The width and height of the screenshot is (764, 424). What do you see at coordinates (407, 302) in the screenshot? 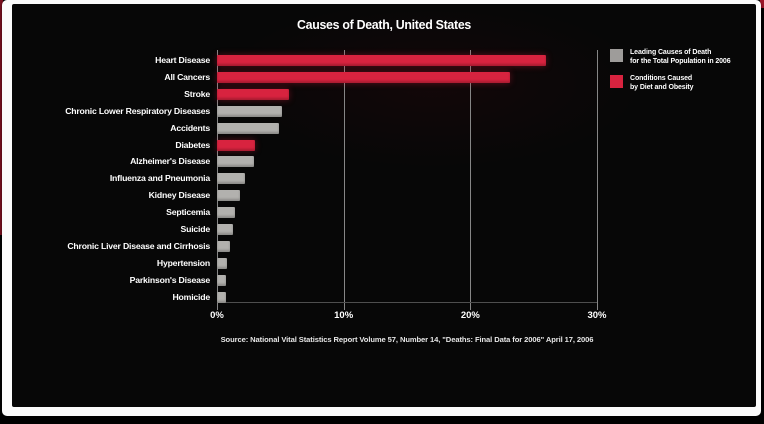
I see `x-axis-baseline` at bounding box center [407, 302].